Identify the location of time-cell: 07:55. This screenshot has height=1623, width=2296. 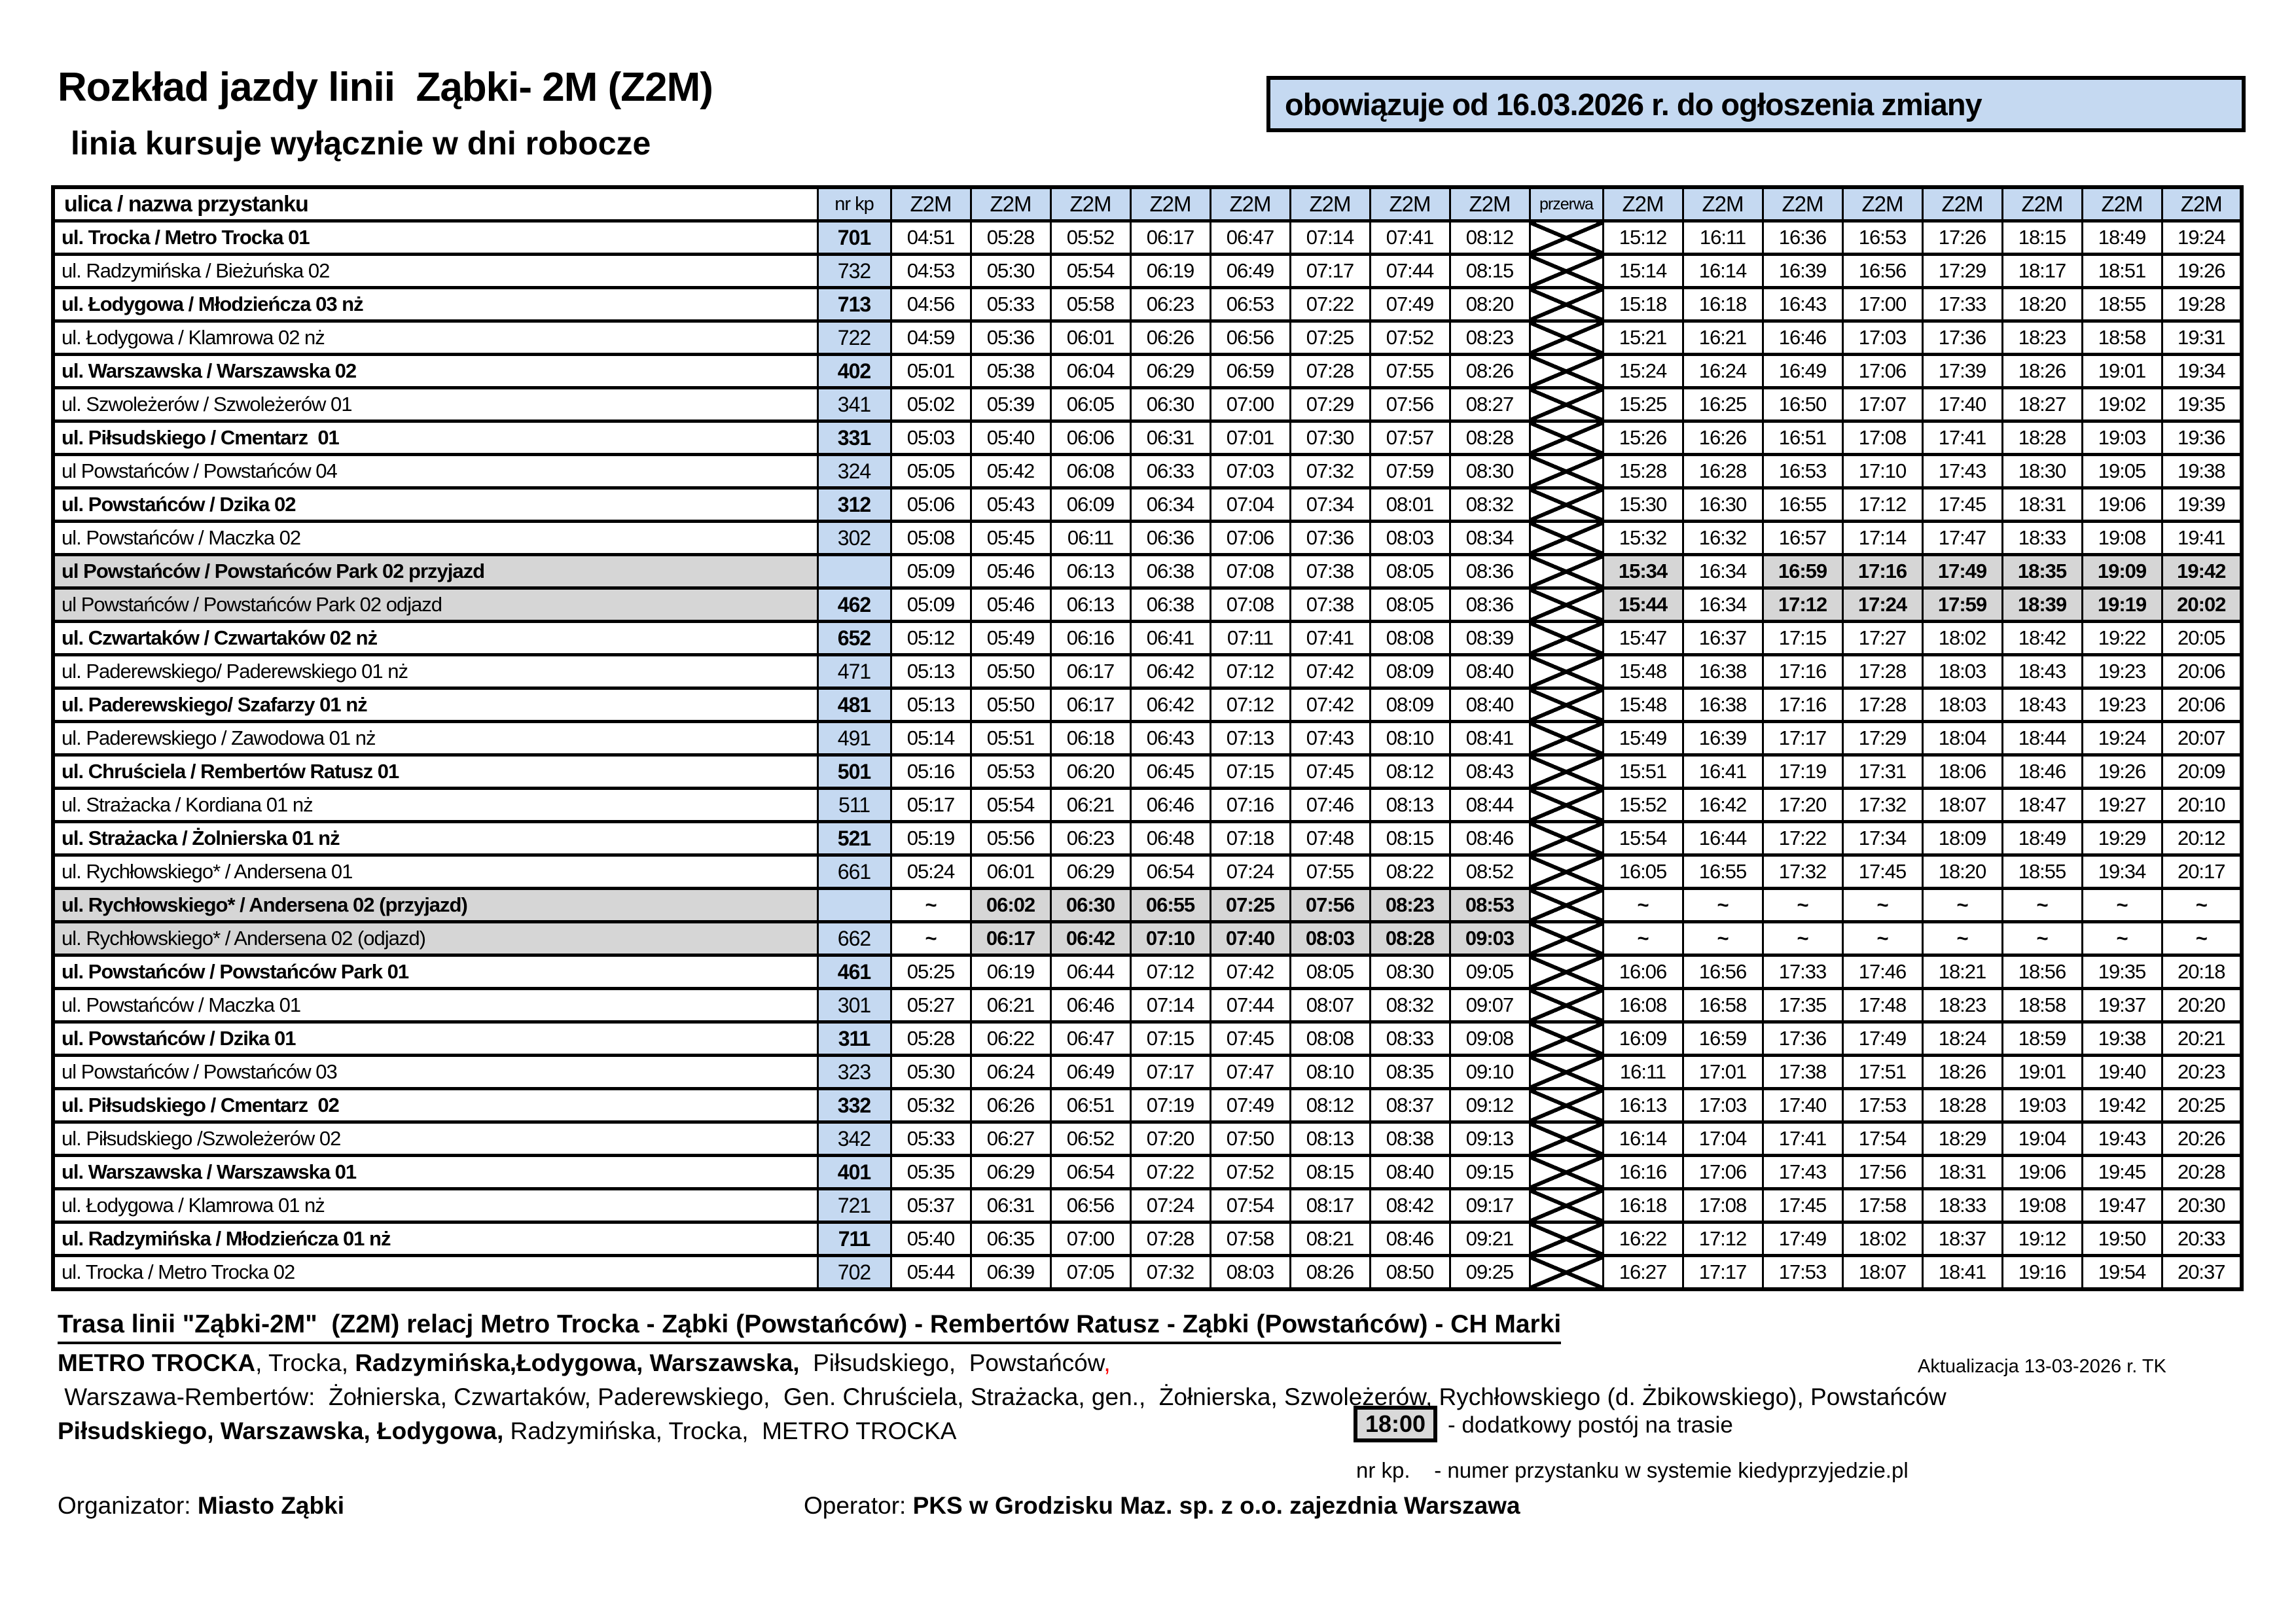
(1330, 871).